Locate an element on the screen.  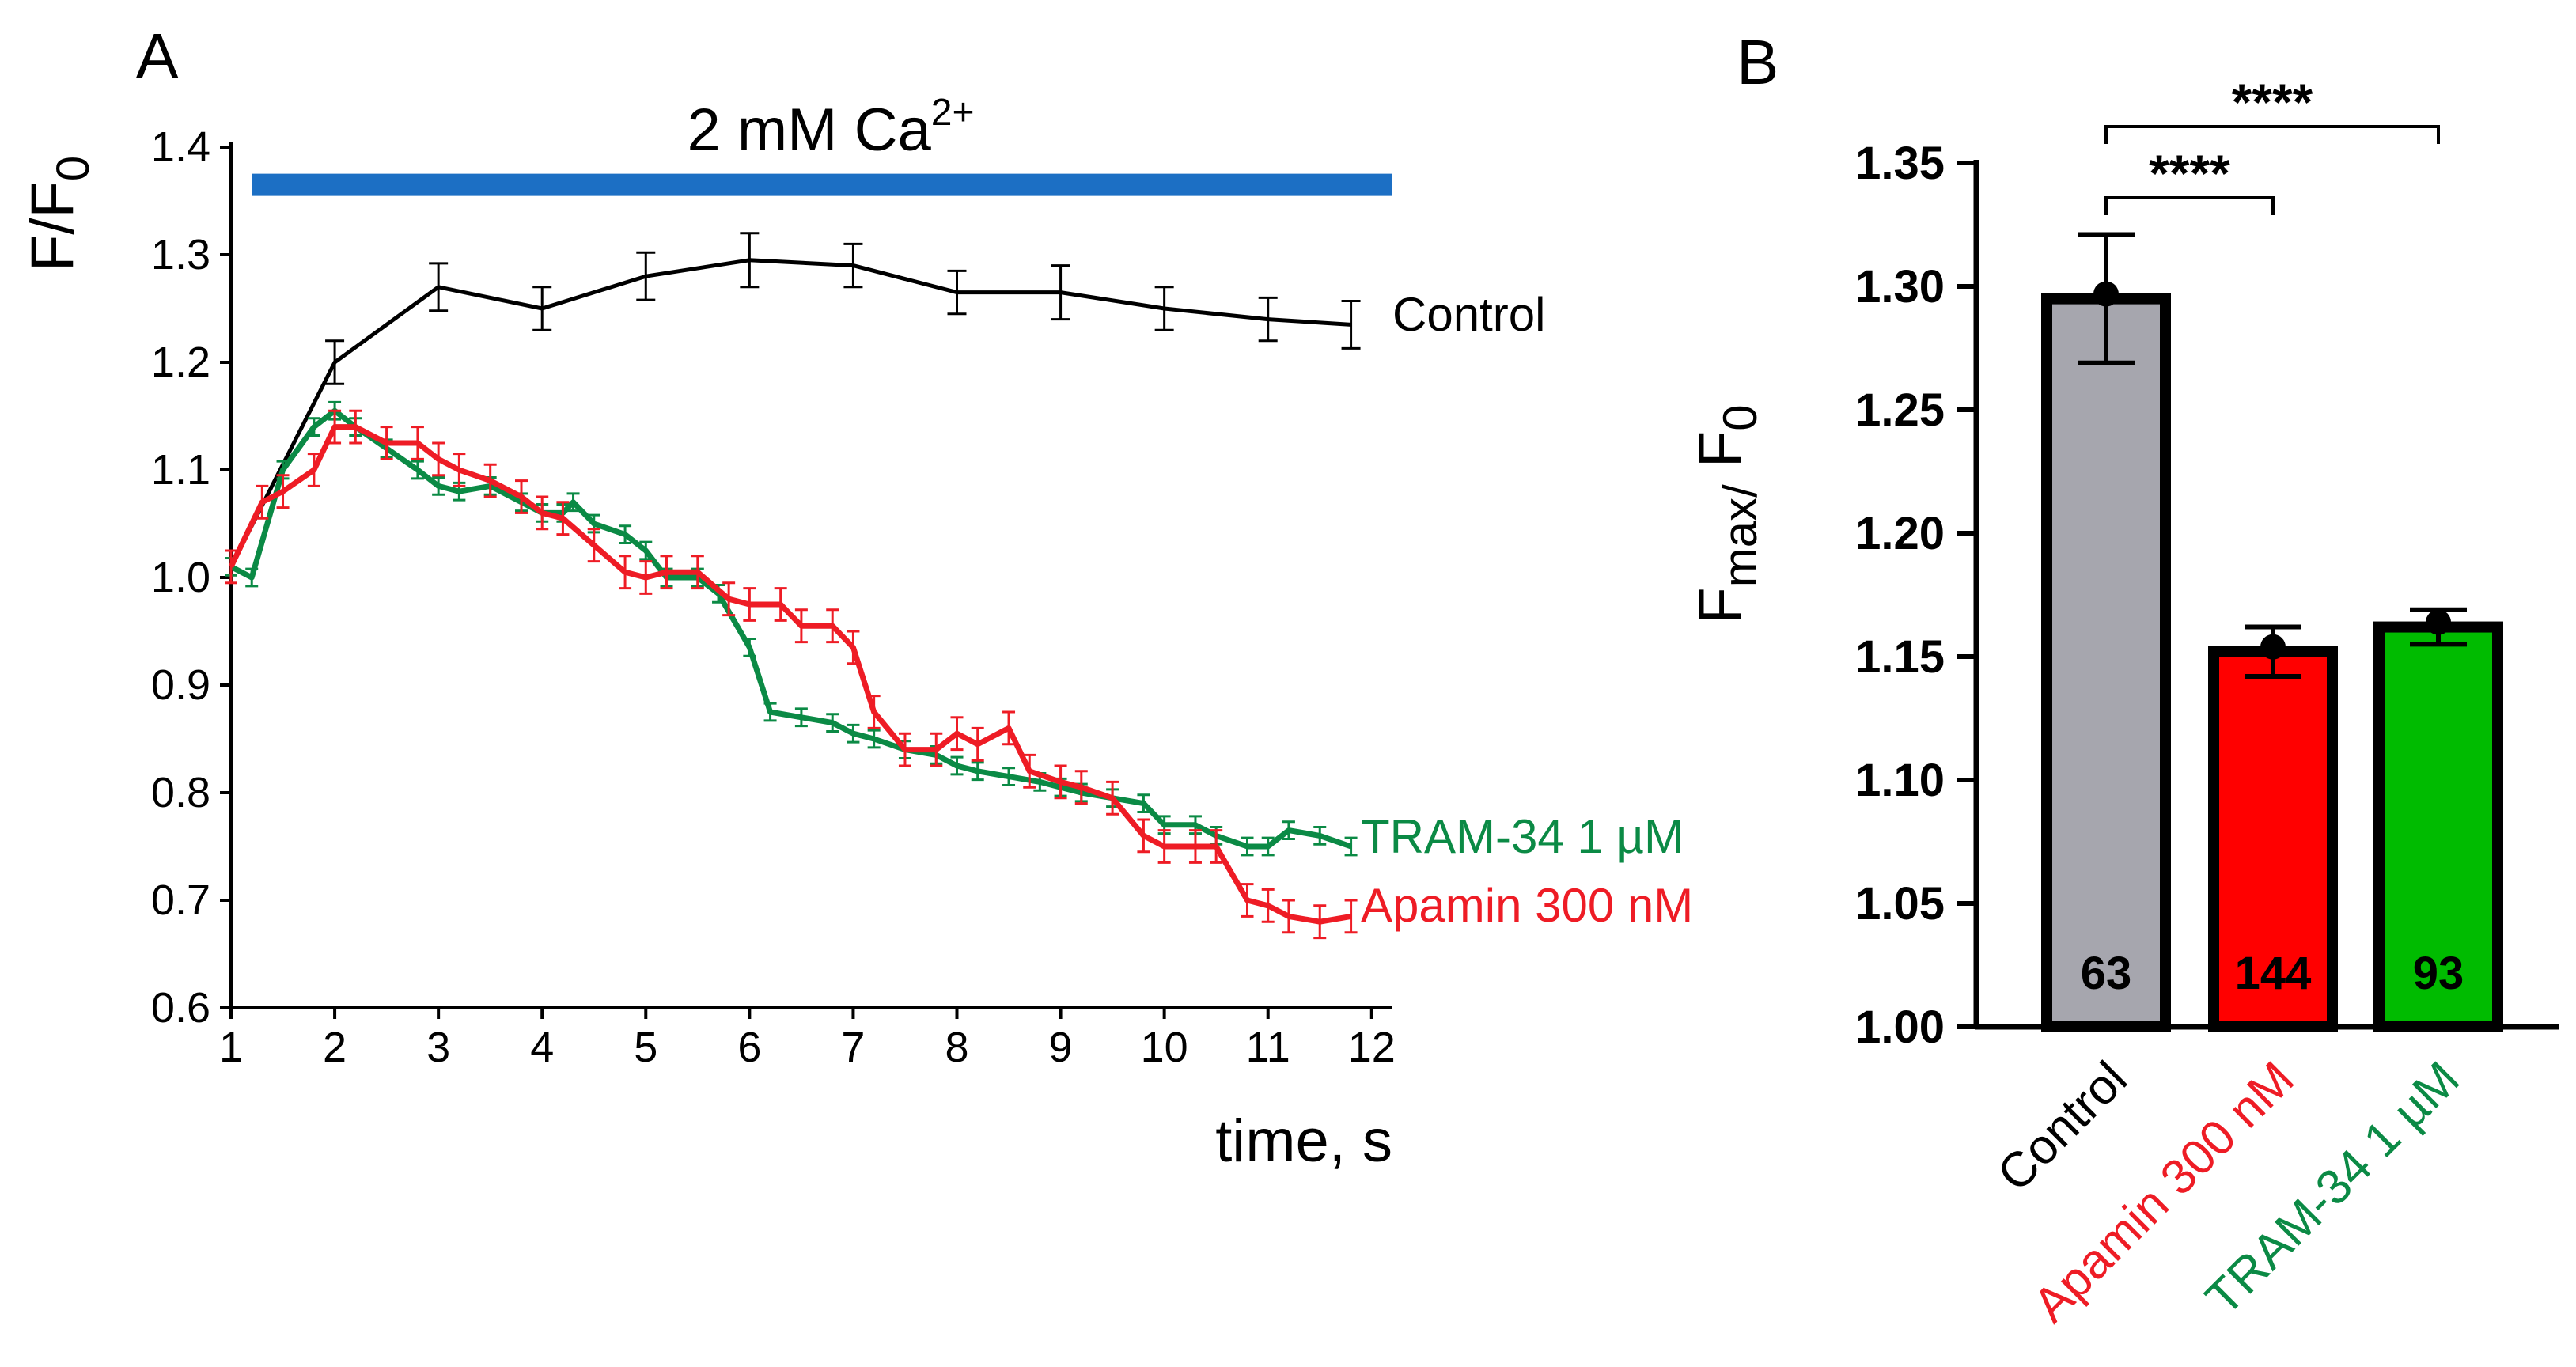
y-axis-title-a-text: F/F0 is located at coordinates (59, 213).